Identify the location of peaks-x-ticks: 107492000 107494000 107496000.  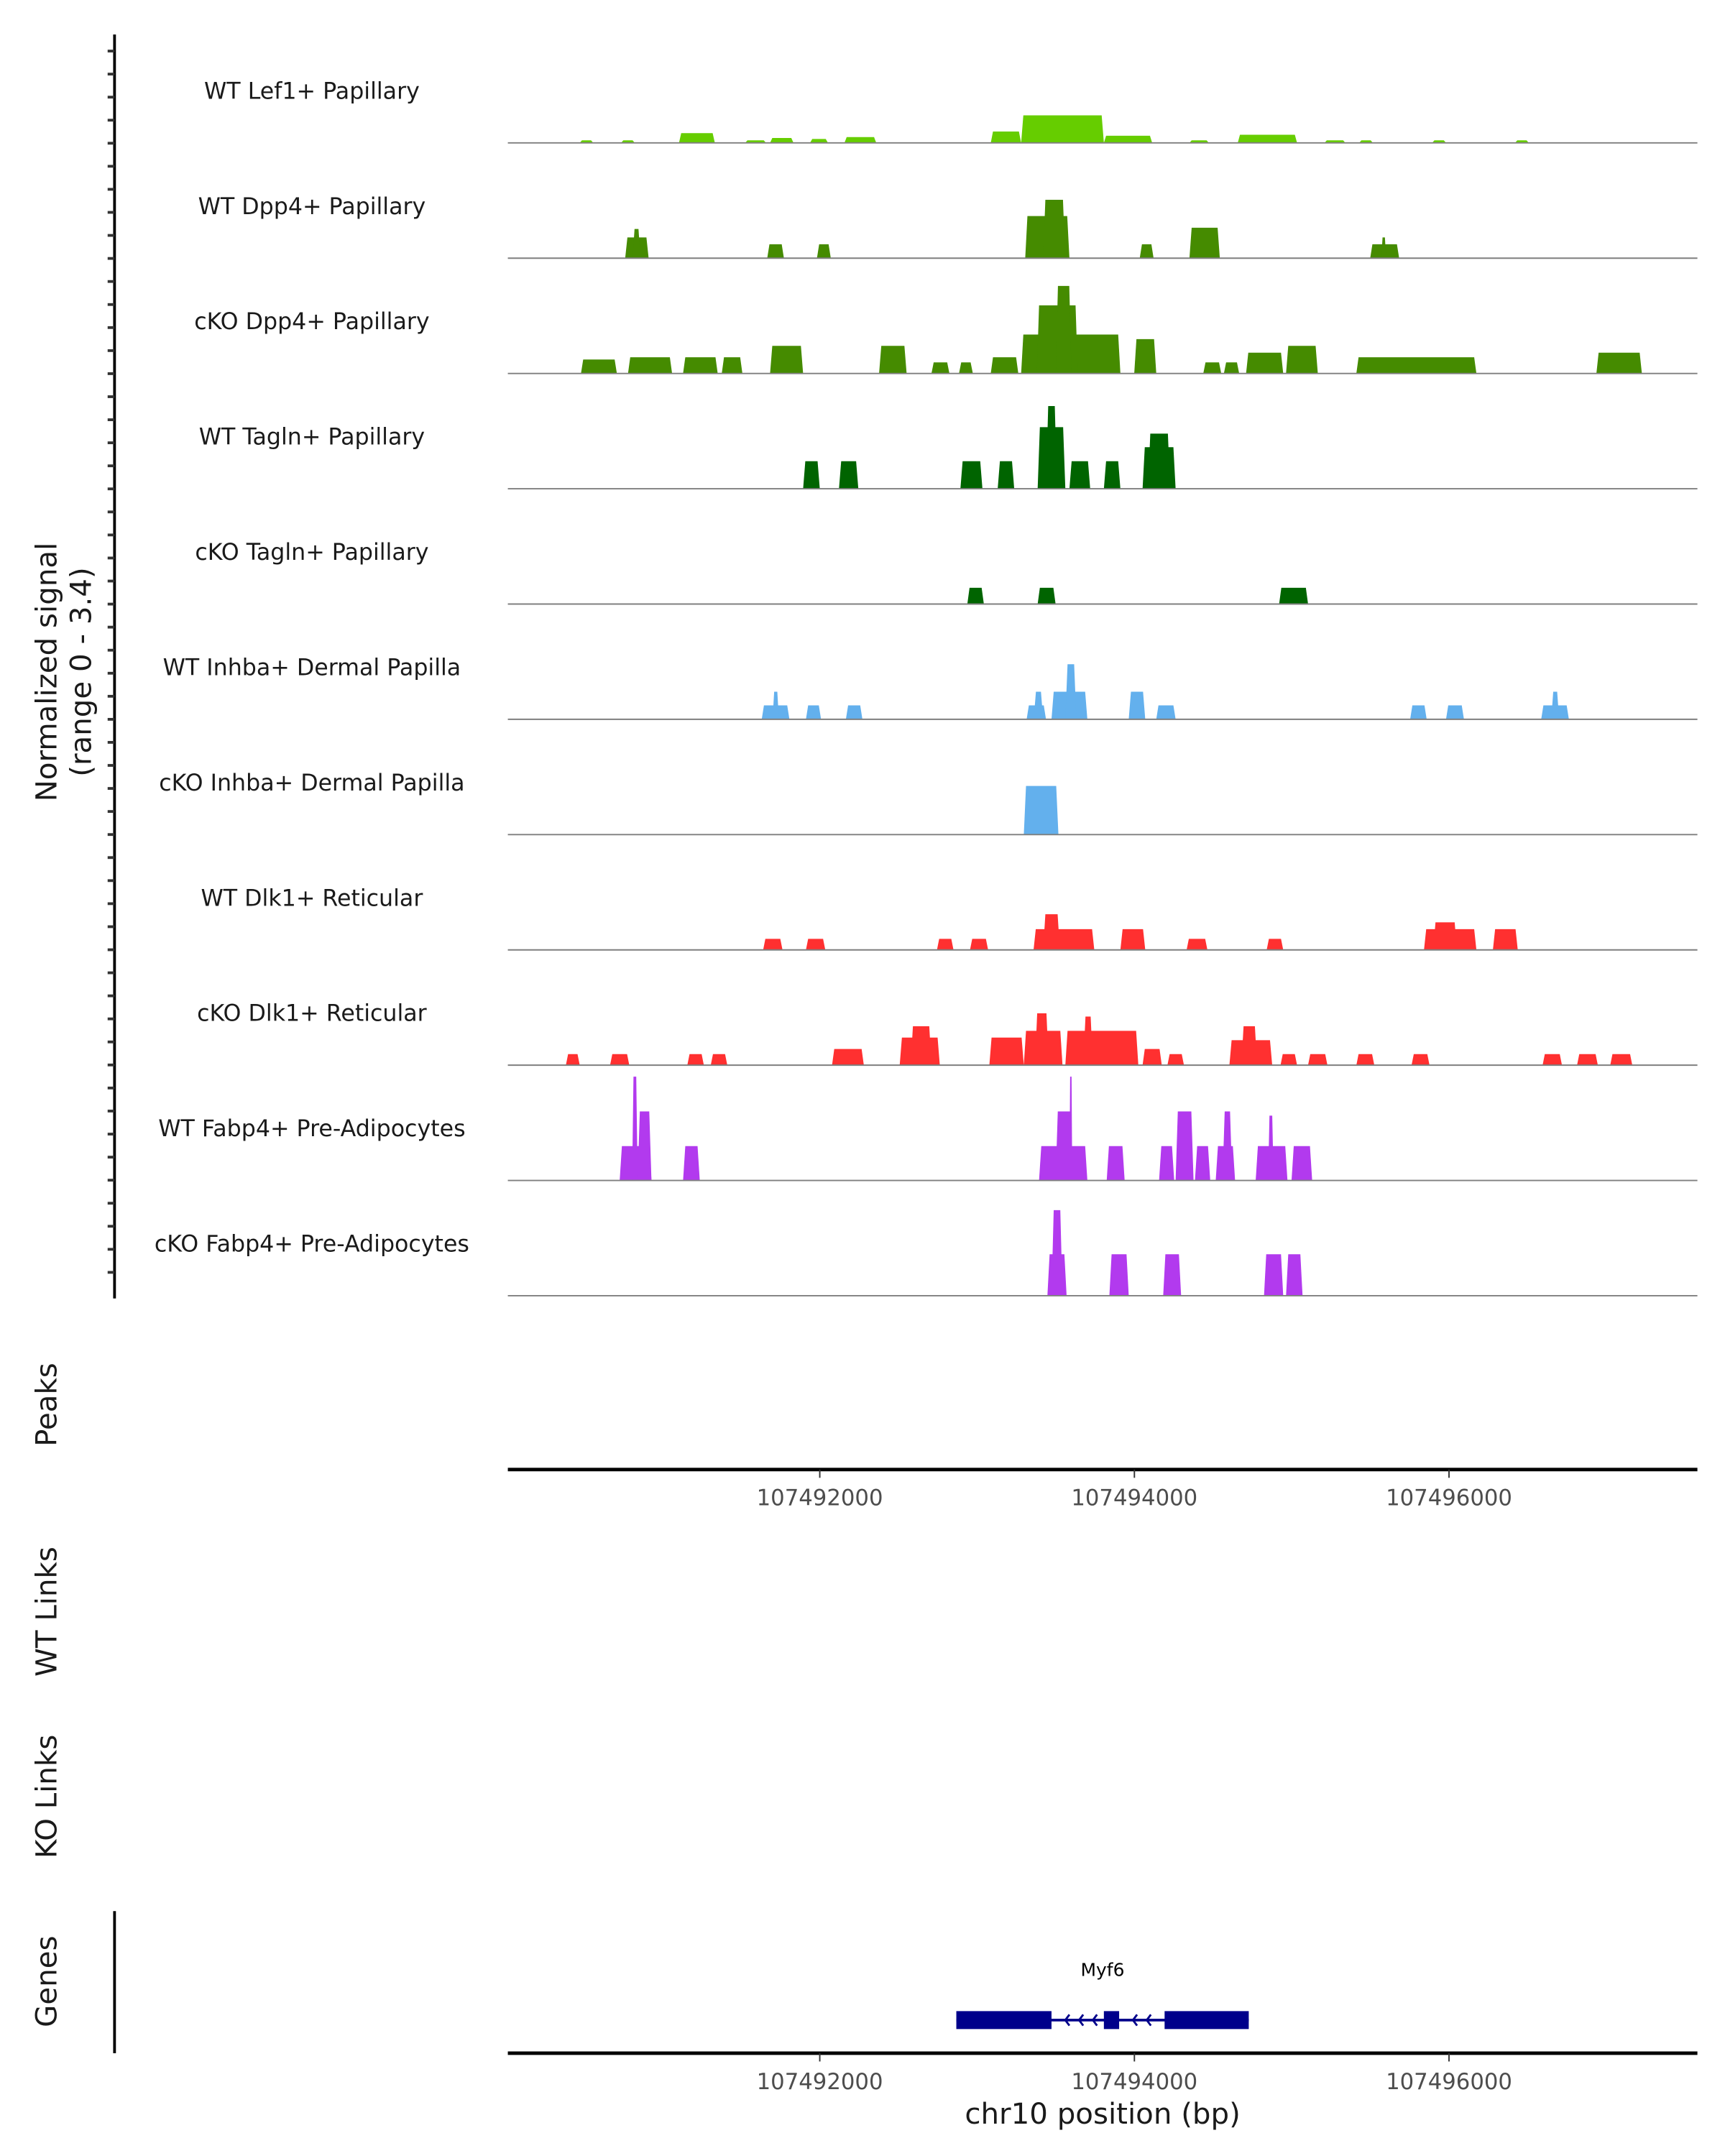
(1134, 1490).